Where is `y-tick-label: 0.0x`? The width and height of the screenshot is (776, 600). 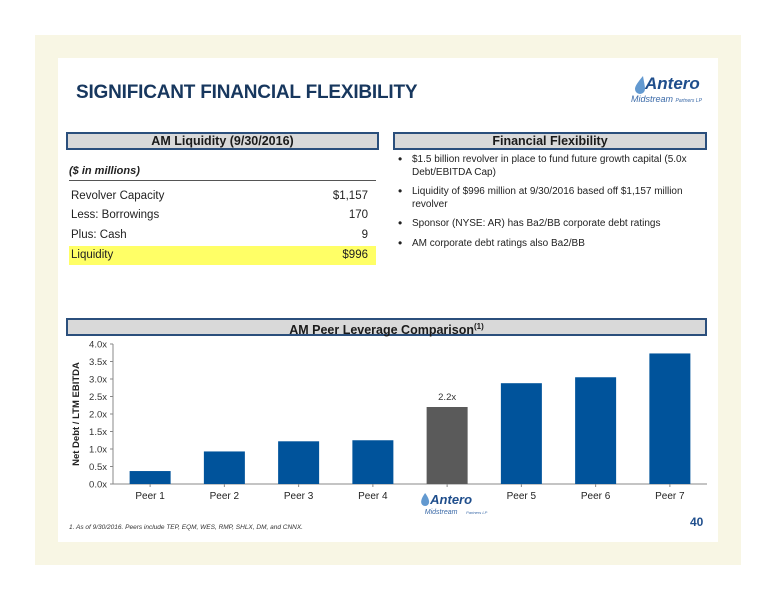
y-tick-label: 0.0x is located at coordinates (98, 485).